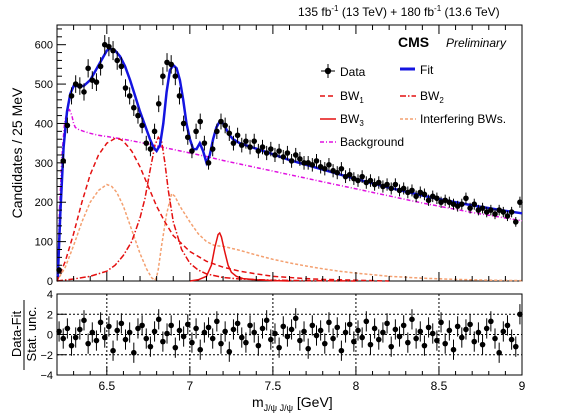 Image resolution: width=580 pixels, height=416 pixels. I want to click on legend-entry-background: Background, so click(362, 142).